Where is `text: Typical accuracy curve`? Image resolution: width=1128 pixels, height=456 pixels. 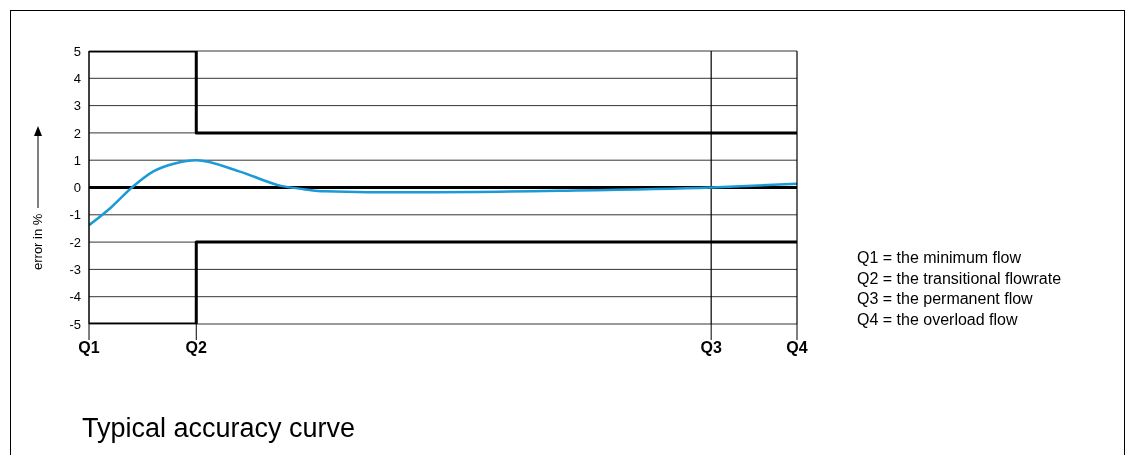
text: Typical accuracy curve is located at coordinates (219, 428).